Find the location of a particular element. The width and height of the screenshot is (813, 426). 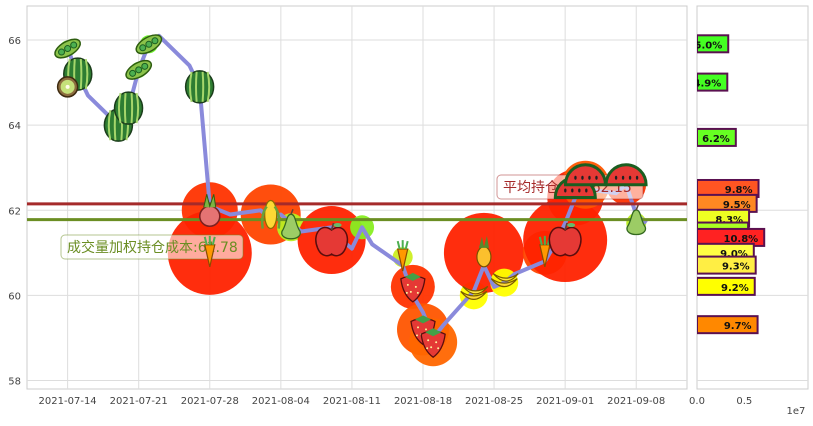

distribution-bar: 5.0% is located at coordinates (712, 44).